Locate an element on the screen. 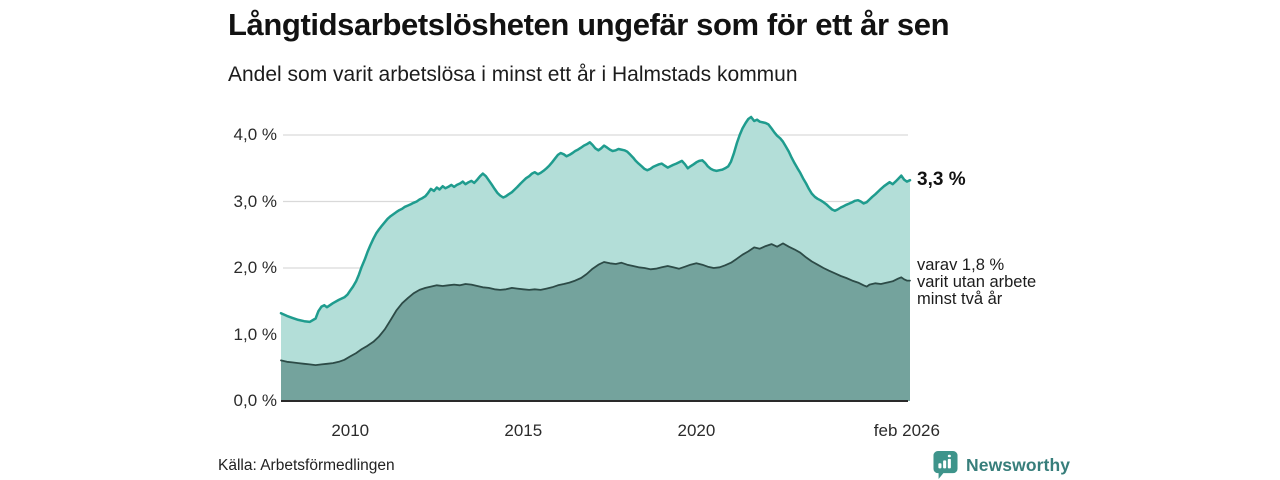 The width and height of the screenshot is (1280, 480). series-end-label-total: 3,3 % is located at coordinates (941, 180).